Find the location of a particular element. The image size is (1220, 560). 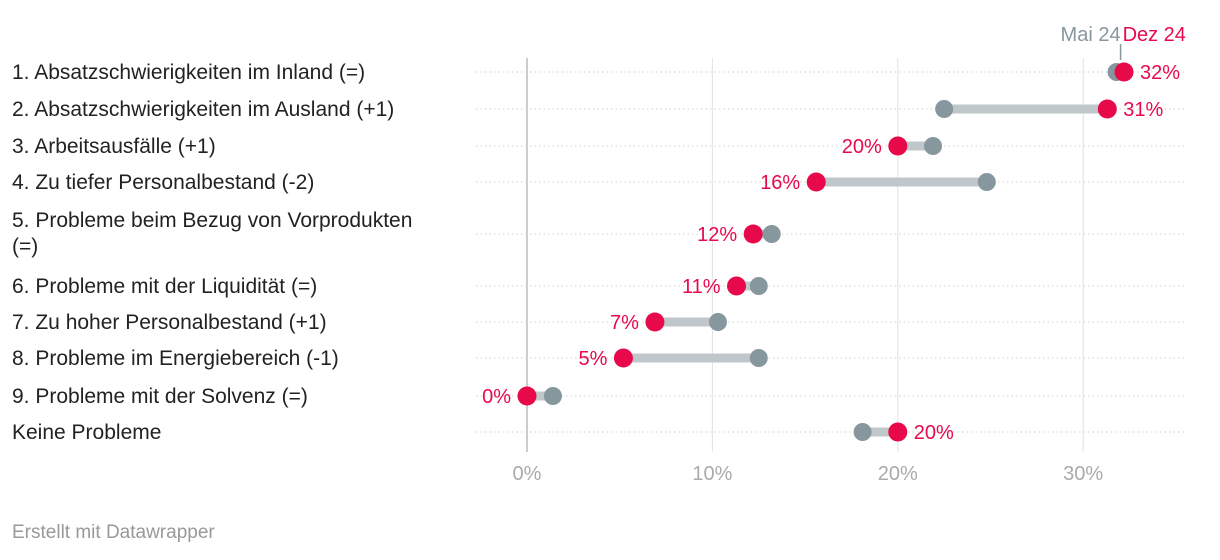

data-label: 16% is located at coordinates (780, 183).